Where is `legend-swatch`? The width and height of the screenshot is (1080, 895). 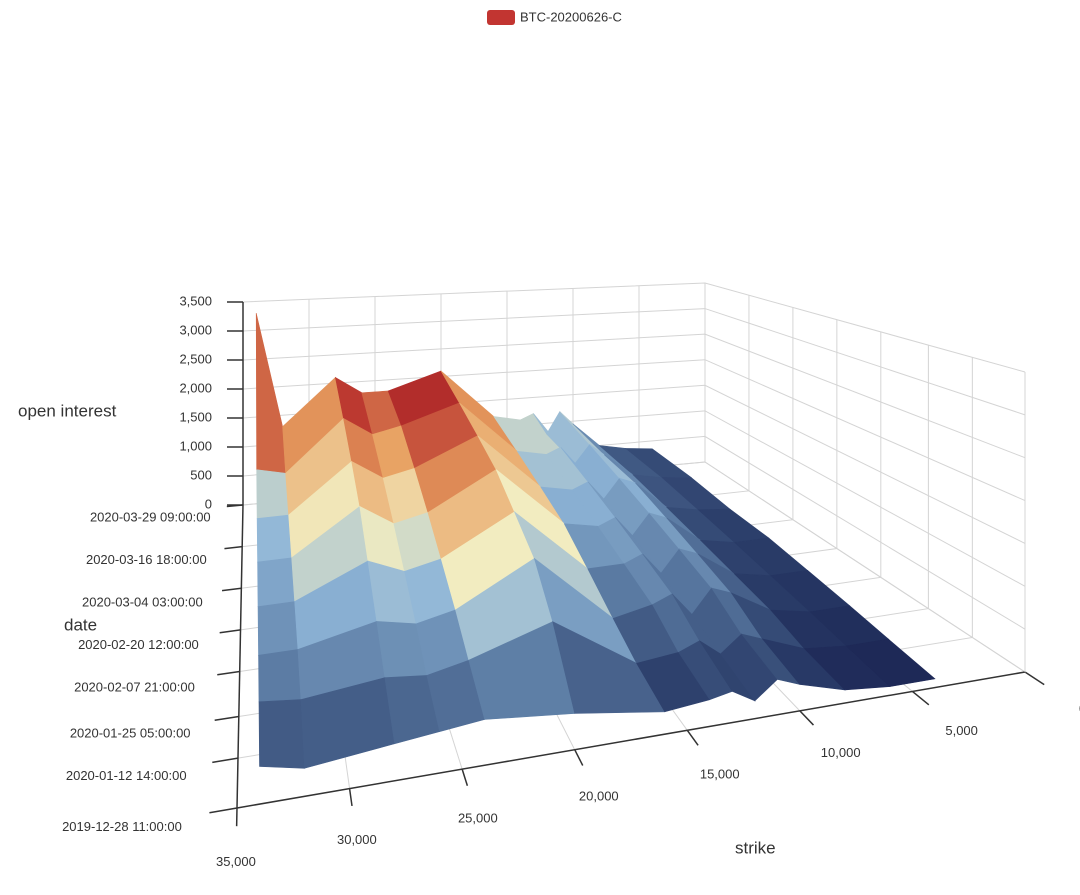 legend-swatch is located at coordinates (501, 17).